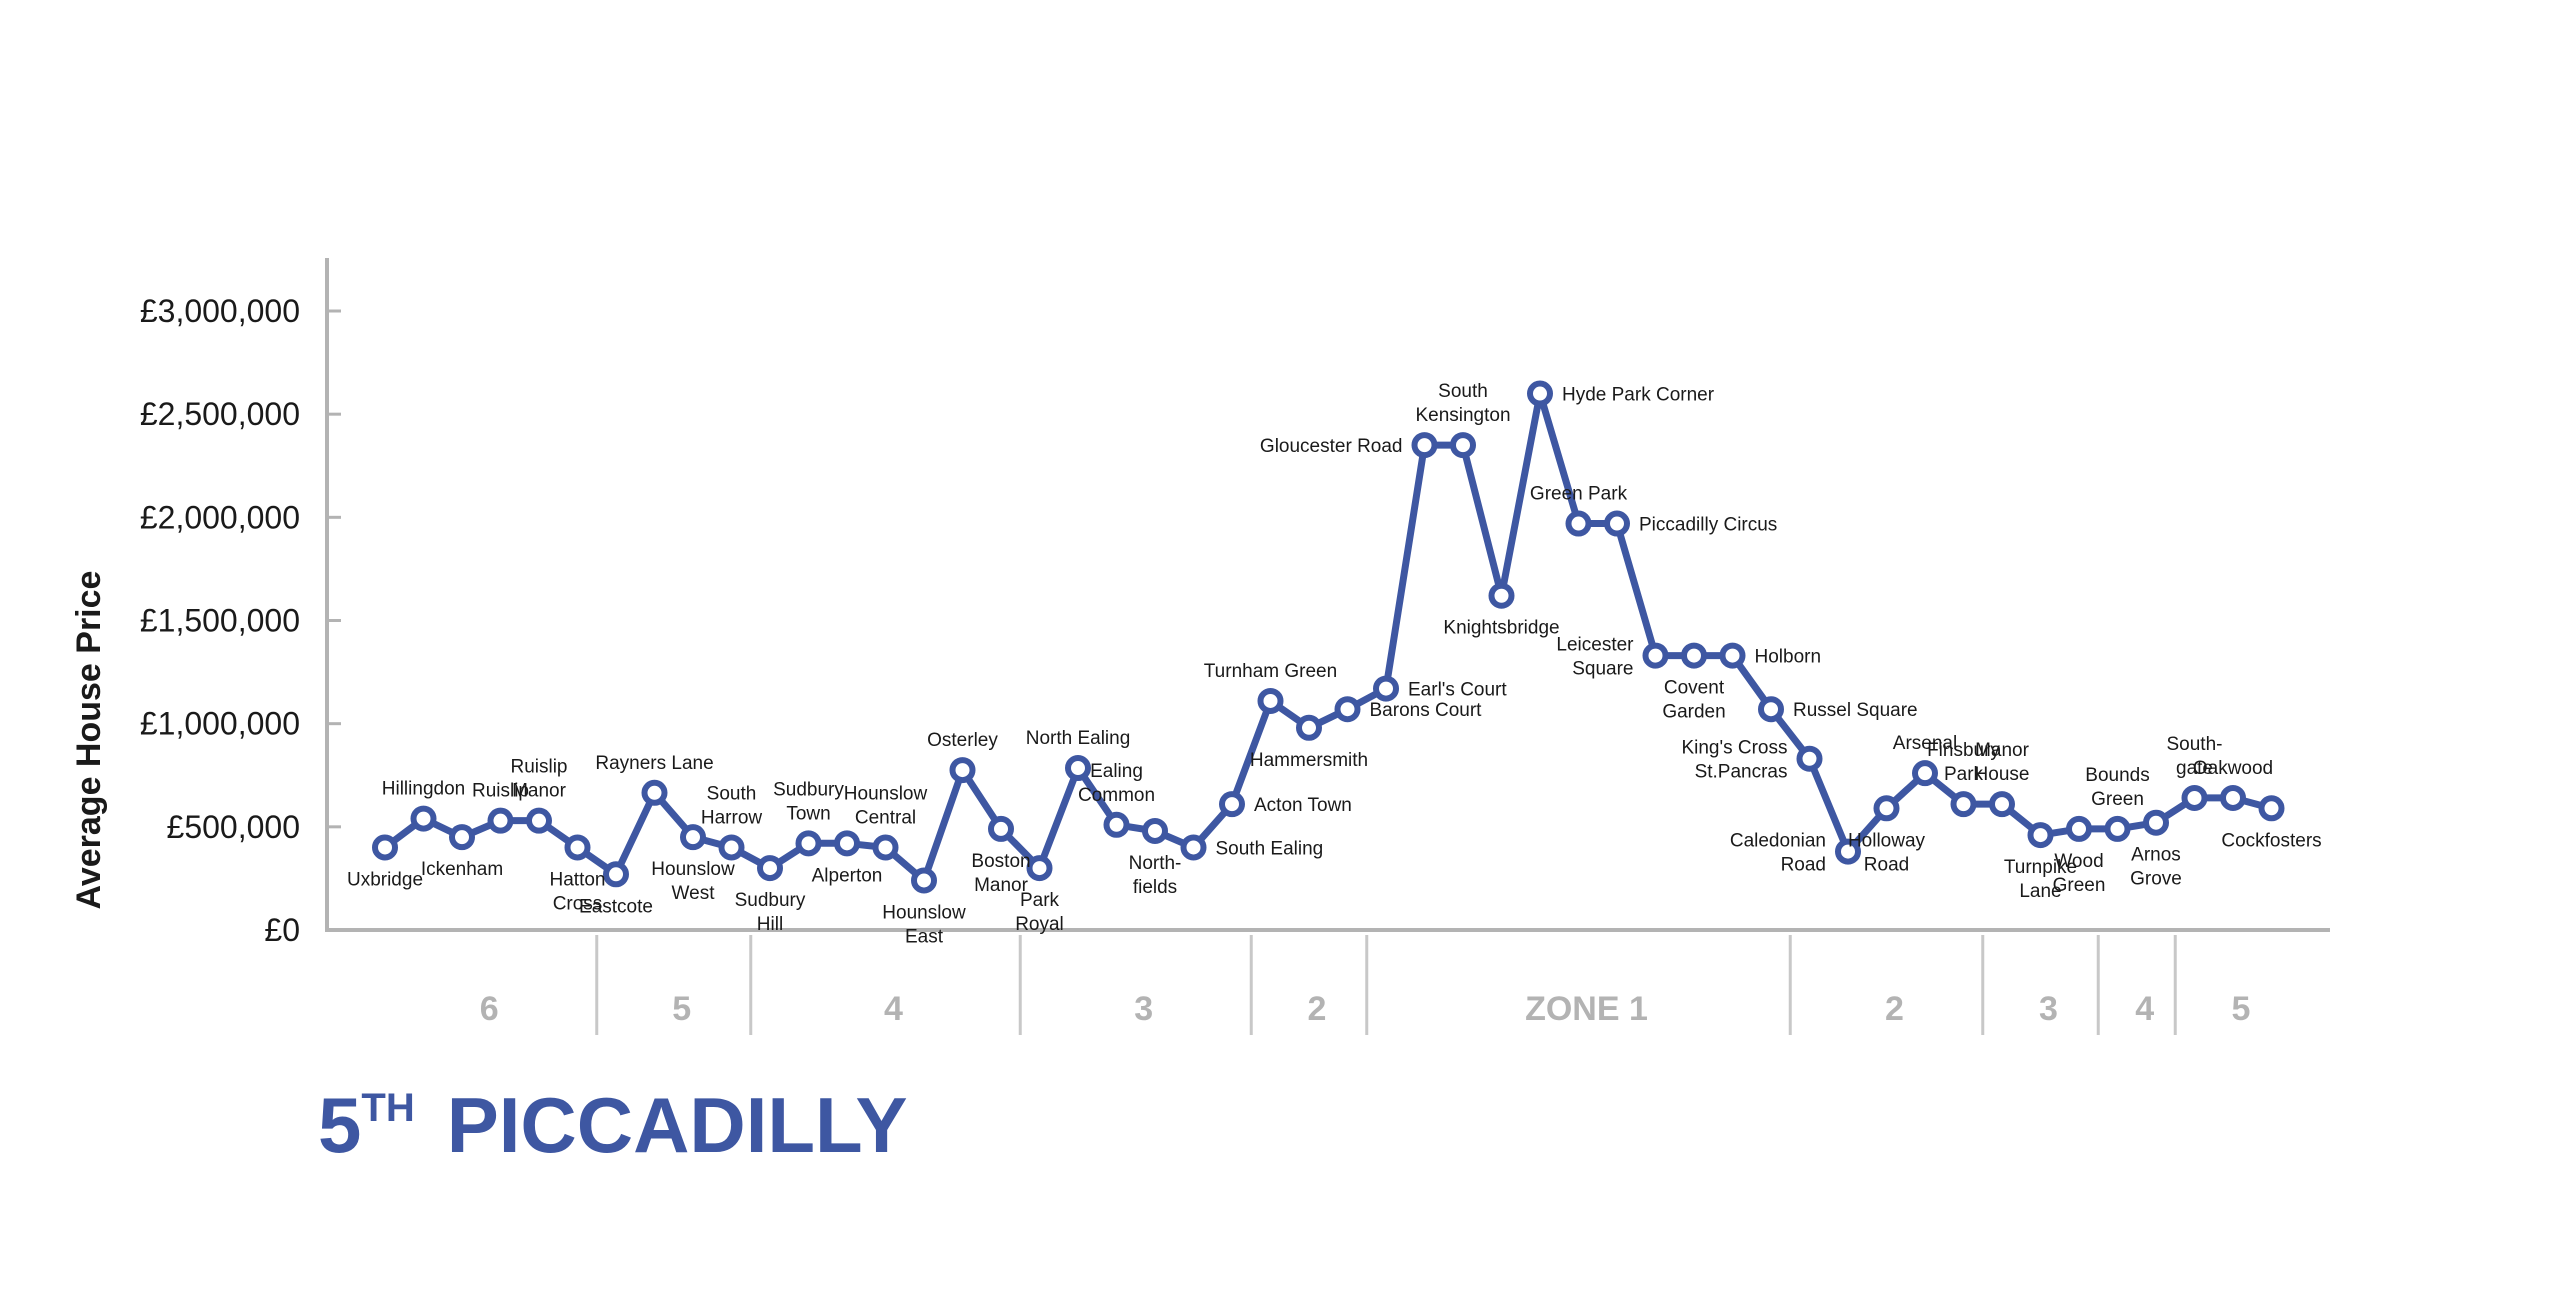  I want to click on station-label-line: Hyde Park Corner, so click(1638, 395).